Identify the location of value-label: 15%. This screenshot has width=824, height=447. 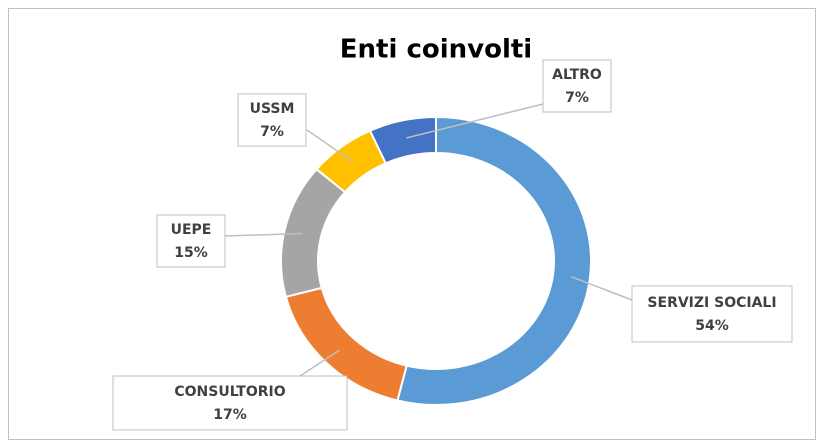
(191, 253).